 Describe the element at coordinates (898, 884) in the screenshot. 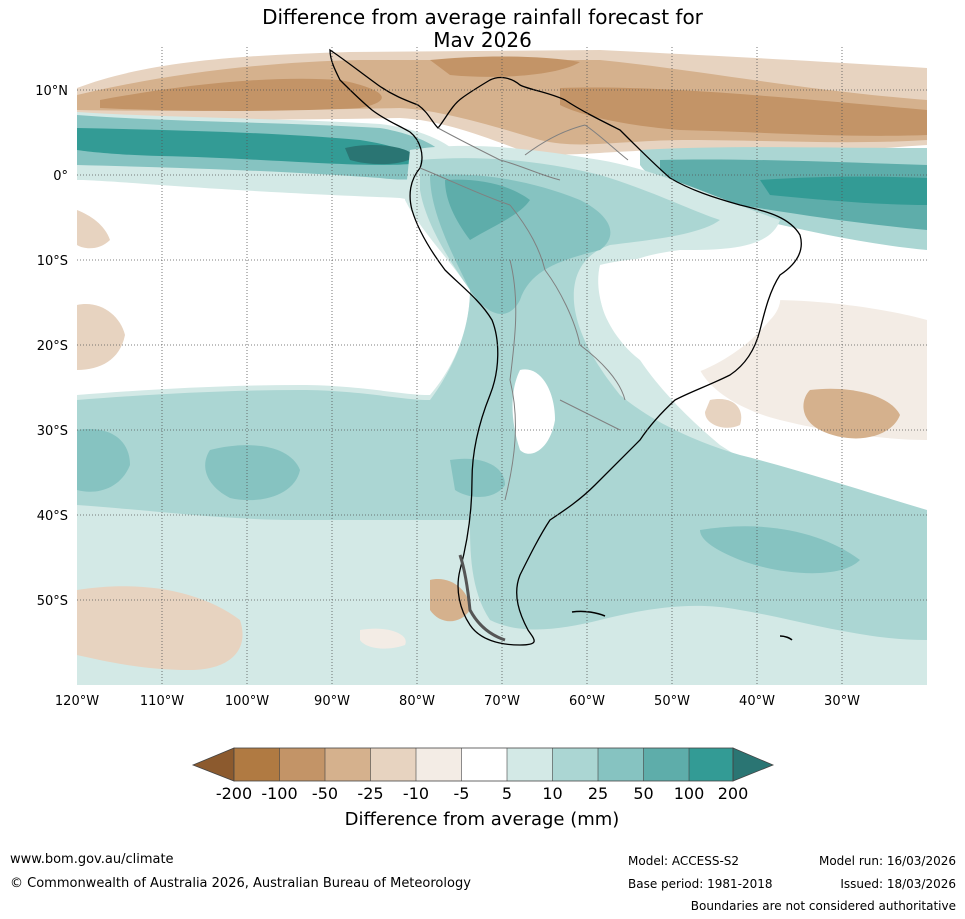

I see `footer-issued: Issued: 18/03/2026` at that location.